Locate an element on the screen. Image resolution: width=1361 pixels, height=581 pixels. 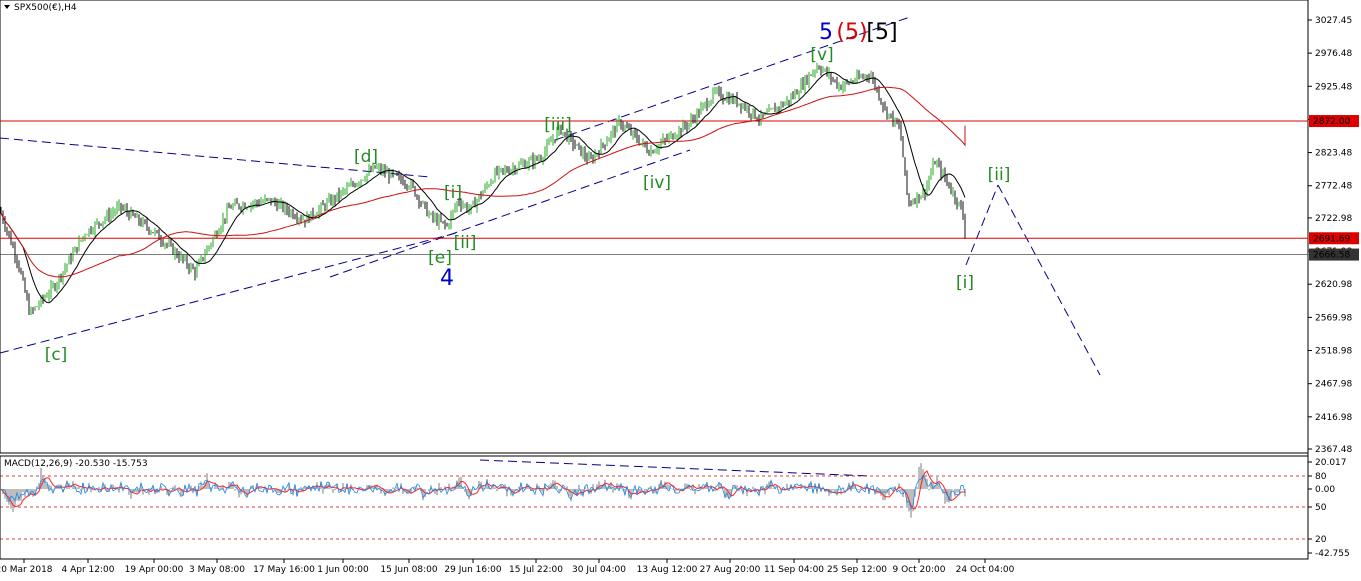
price-tick-label: 3027.45 is located at coordinates (1333, 21).